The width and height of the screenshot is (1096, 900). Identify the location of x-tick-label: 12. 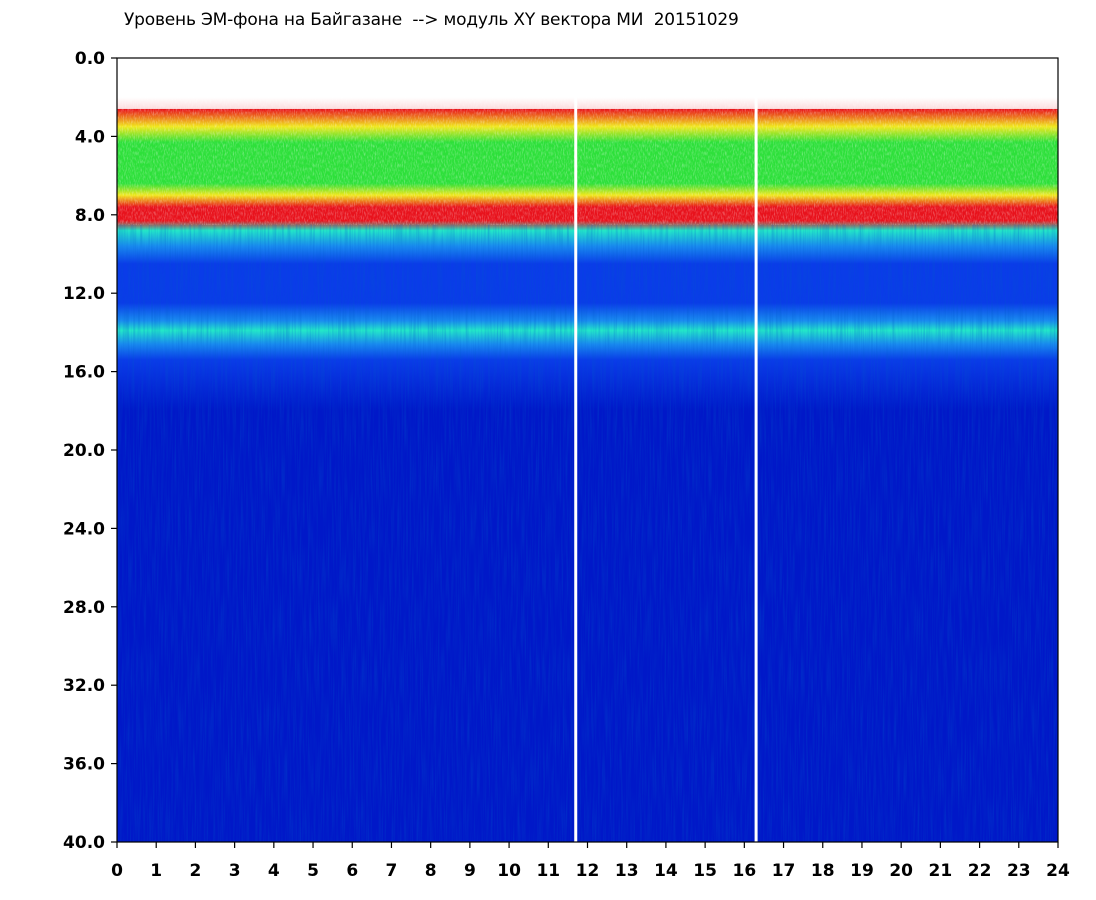
(588, 871).